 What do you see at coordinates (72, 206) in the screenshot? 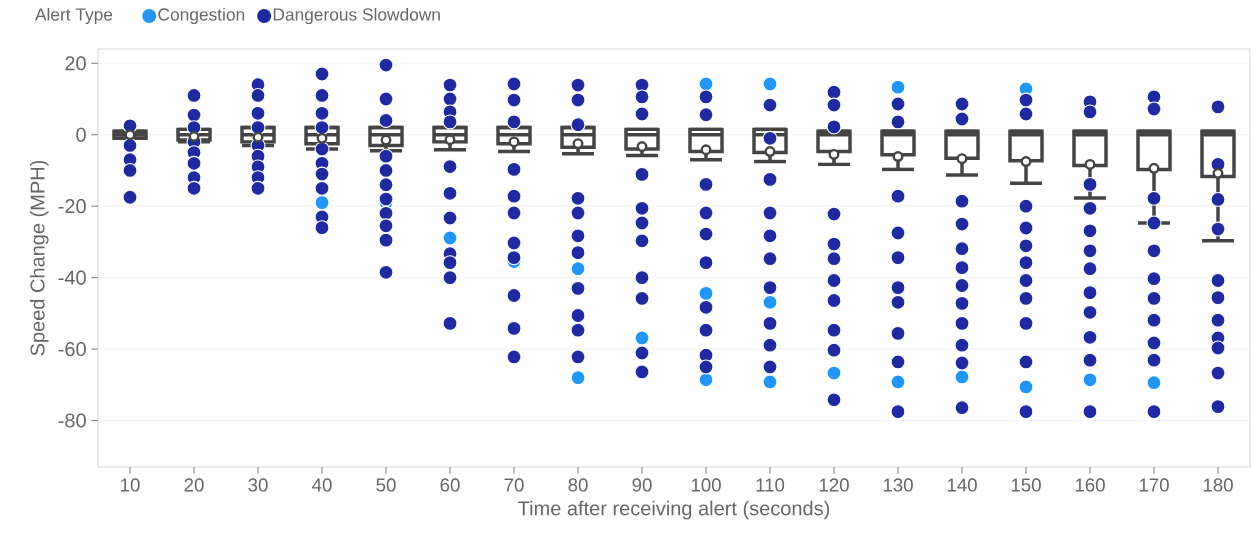
I see `y-tick-label: -20` at bounding box center [72, 206].